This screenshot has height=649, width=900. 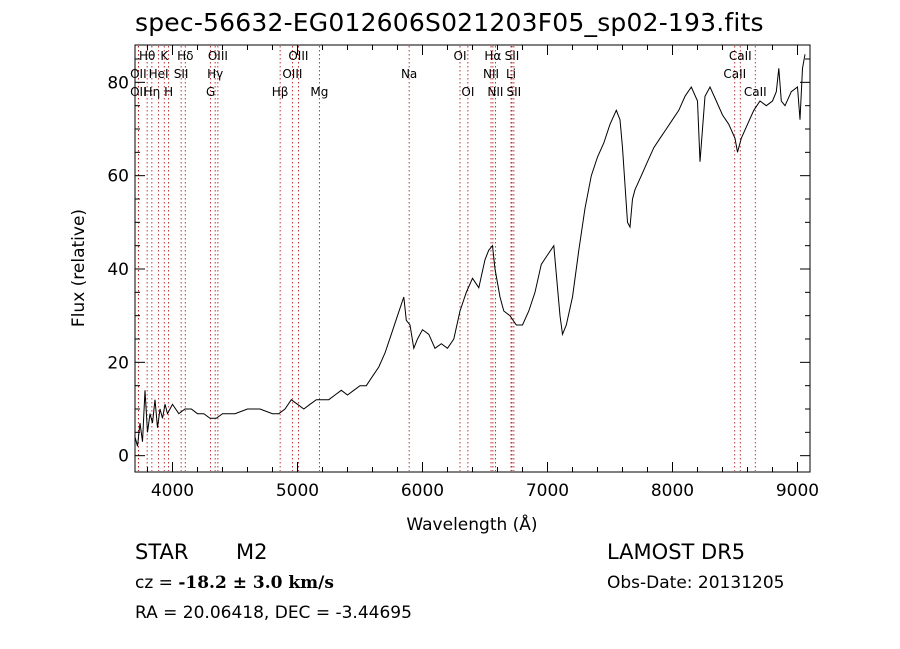 What do you see at coordinates (118, 270) in the screenshot?
I see `y-tick-label: 40` at bounding box center [118, 270].